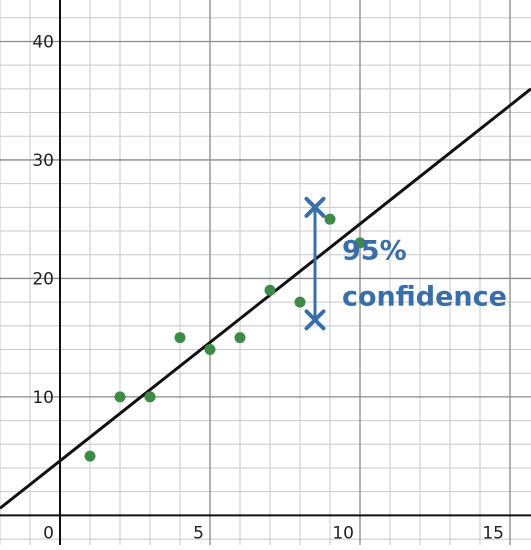 Image resolution: width=531 pixels, height=550 pixels. Describe the element at coordinates (48, 533) in the screenshot. I see `x-tick-label: 0` at that location.